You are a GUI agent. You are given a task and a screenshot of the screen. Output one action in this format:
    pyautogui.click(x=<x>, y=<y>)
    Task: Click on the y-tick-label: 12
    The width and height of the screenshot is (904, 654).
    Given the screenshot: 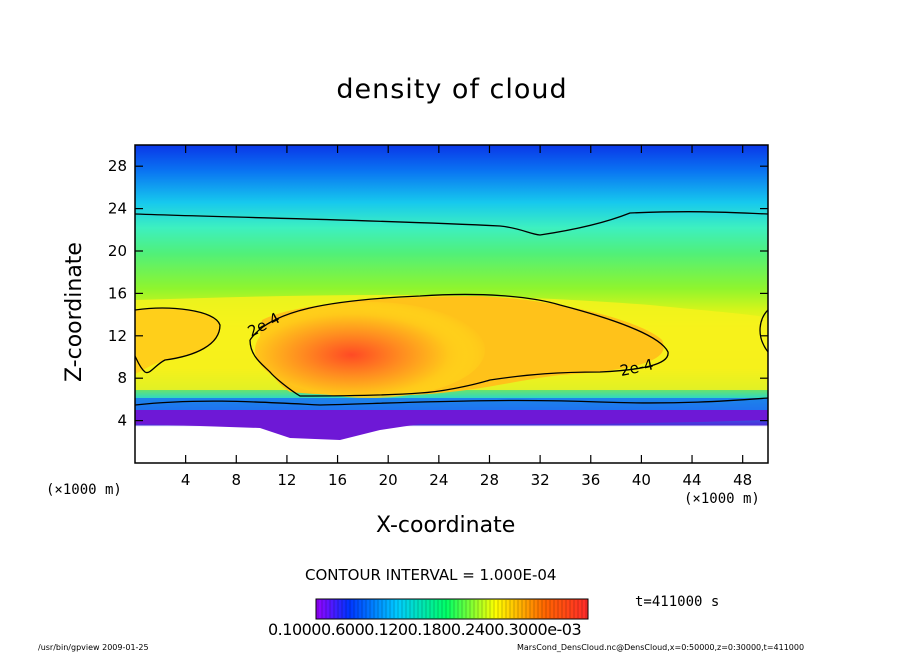 What is the action you would take?
    pyautogui.click(x=117, y=336)
    